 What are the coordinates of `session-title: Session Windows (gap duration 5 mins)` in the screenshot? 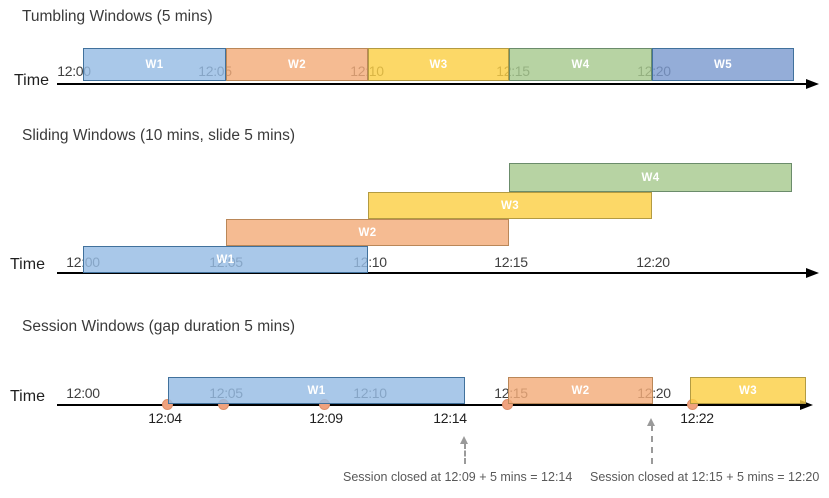 It's located at (159, 326).